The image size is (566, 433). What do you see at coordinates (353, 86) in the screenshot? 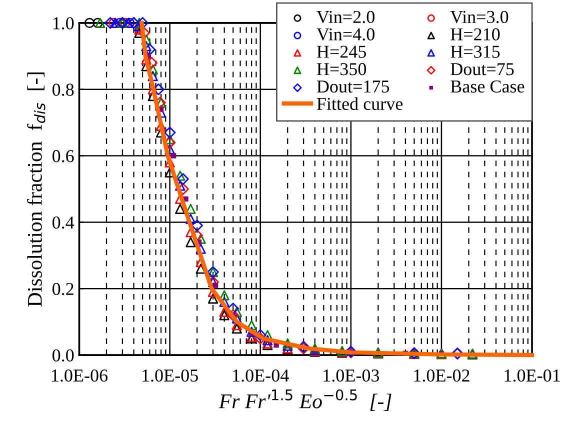
I see `legend-label: Dout=175` at bounding box center [353, 86].